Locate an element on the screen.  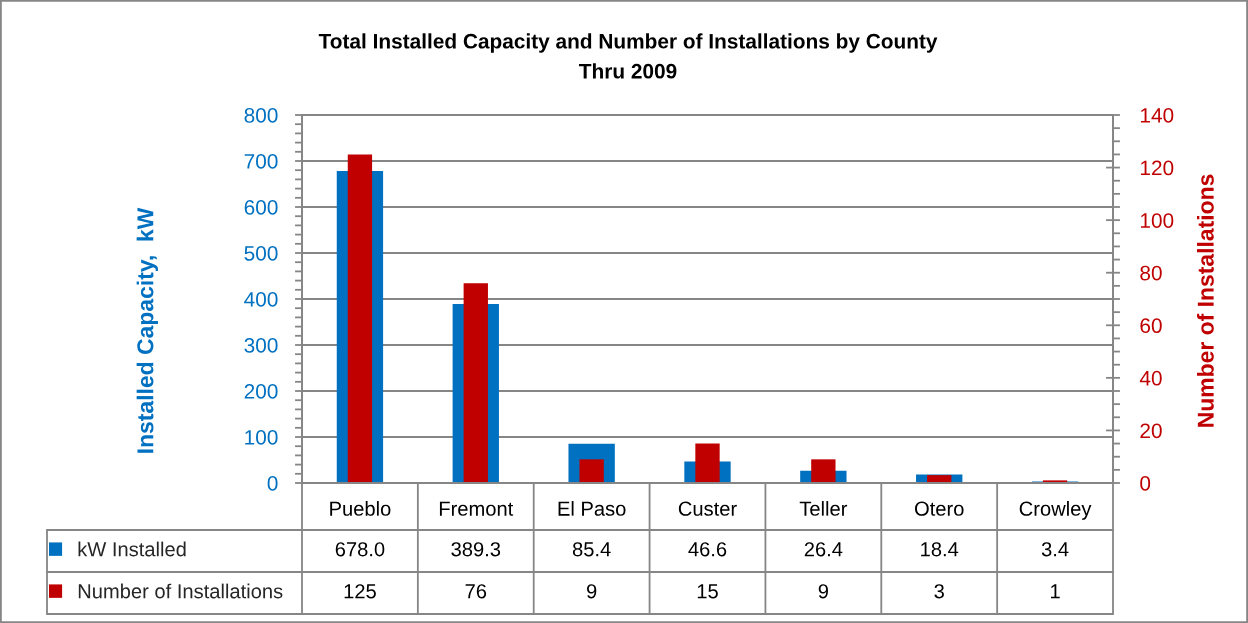
data-label: 26.4 is located at coordinates (823, 549).